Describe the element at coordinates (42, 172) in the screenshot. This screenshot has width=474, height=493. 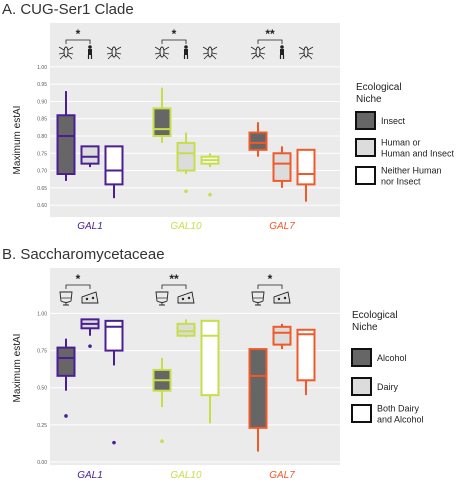
I see `y-tick-label: 0.70` at that location.